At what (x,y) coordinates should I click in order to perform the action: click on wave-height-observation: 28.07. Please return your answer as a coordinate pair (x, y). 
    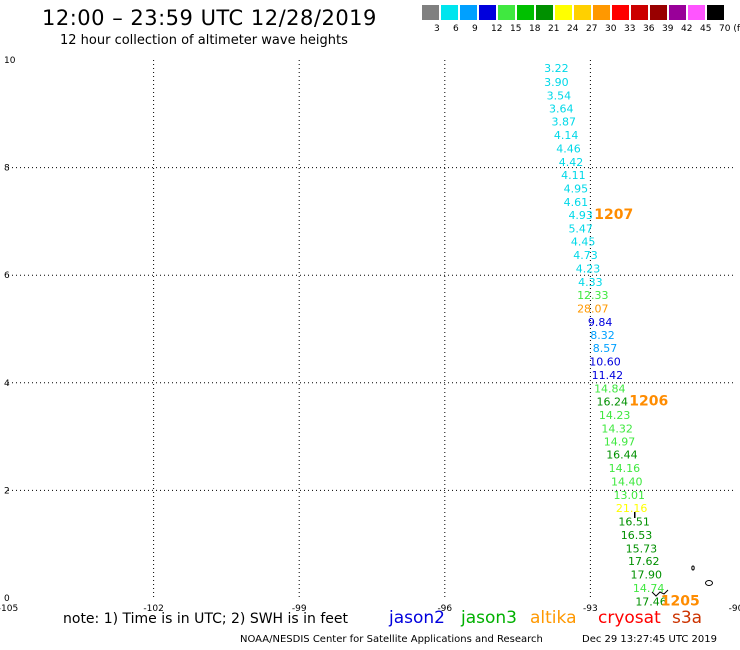
    Looking at the image, I should click on (593, 308).